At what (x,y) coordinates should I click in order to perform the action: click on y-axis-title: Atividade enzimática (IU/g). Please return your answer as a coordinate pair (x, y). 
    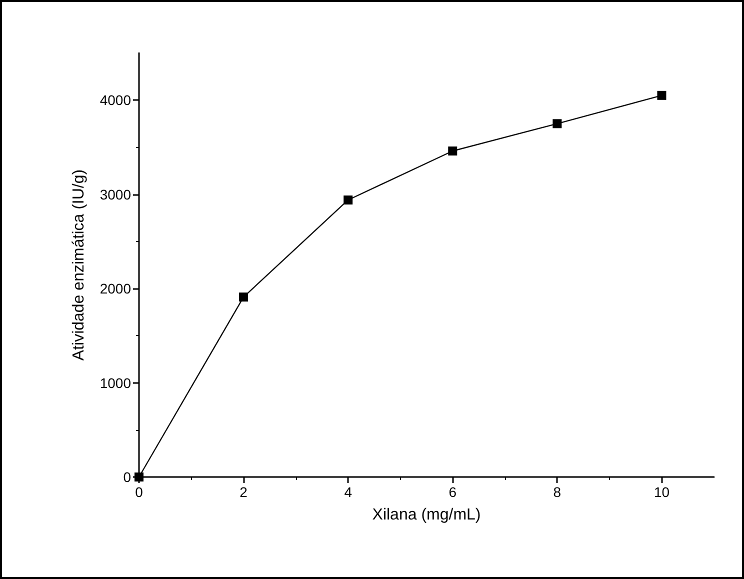
    Looking at the image, I should click on (79, 265).